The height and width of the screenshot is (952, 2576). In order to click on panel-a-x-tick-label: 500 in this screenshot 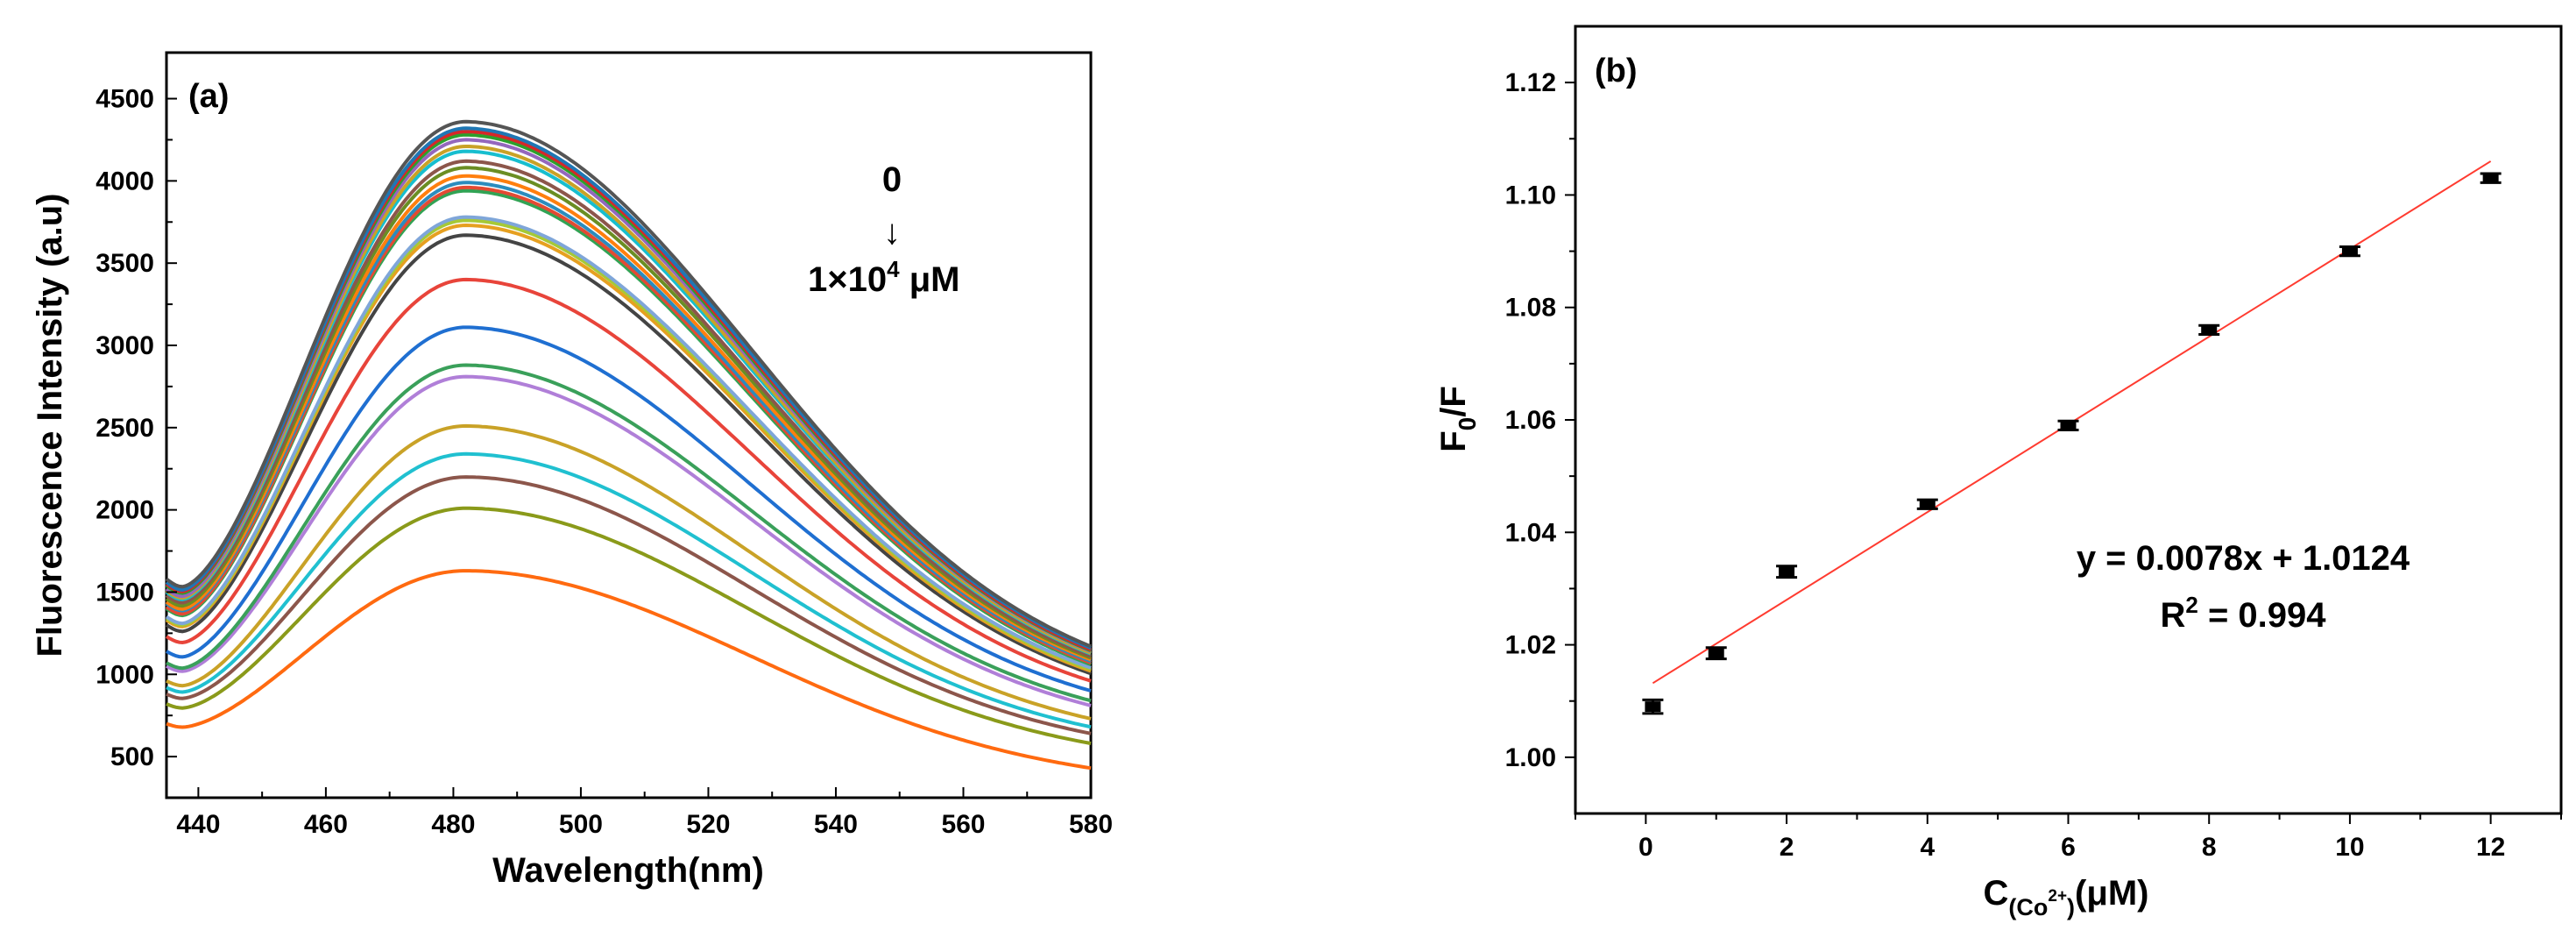, I will do `click(581, 824)`.